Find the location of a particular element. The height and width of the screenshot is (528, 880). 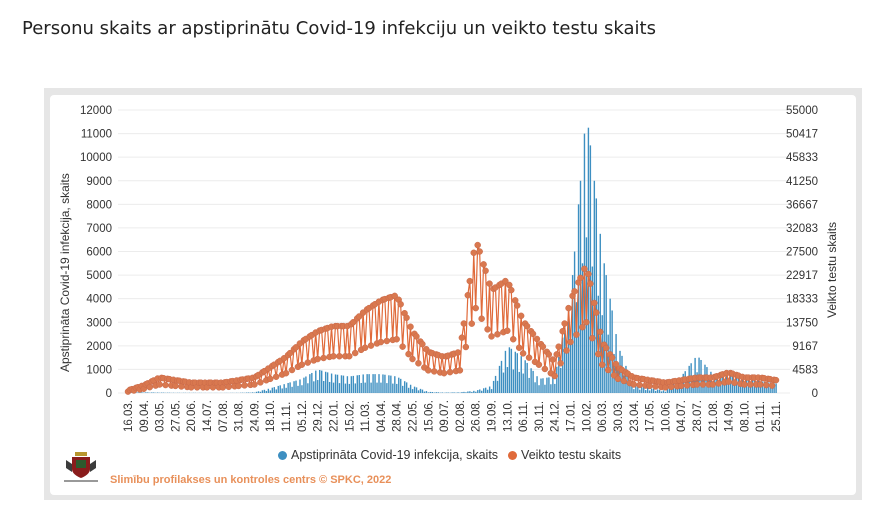

x-tick-label: 30.03. is located at coordinates (619, 416).